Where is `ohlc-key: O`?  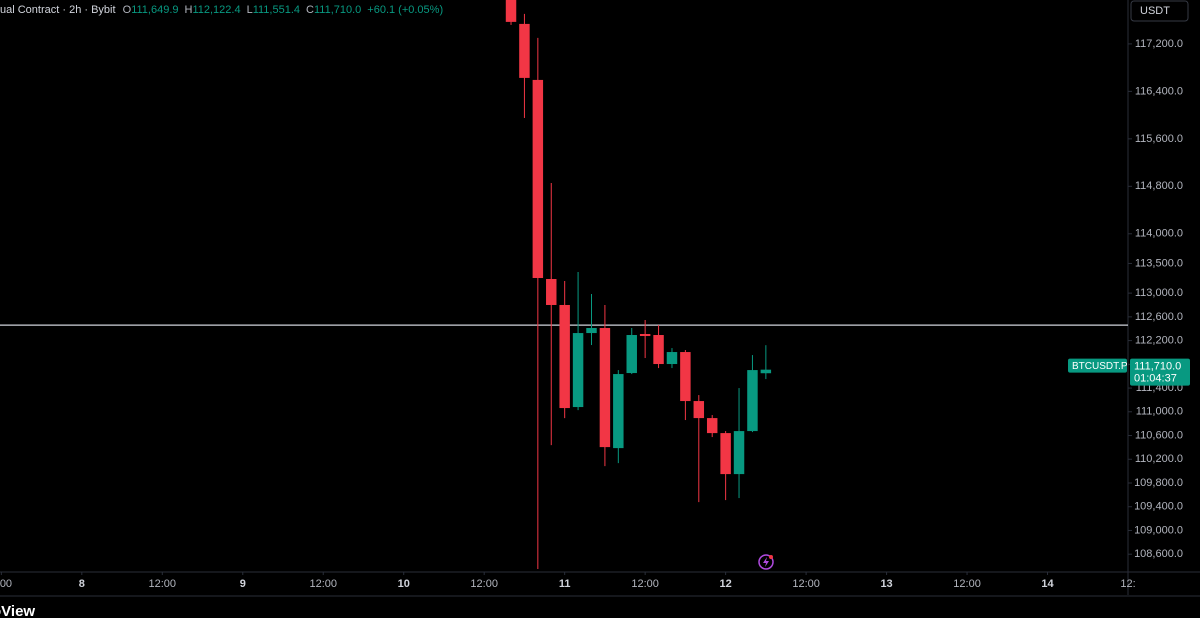 ohlc-key: O is located at coordinates (127, 10).